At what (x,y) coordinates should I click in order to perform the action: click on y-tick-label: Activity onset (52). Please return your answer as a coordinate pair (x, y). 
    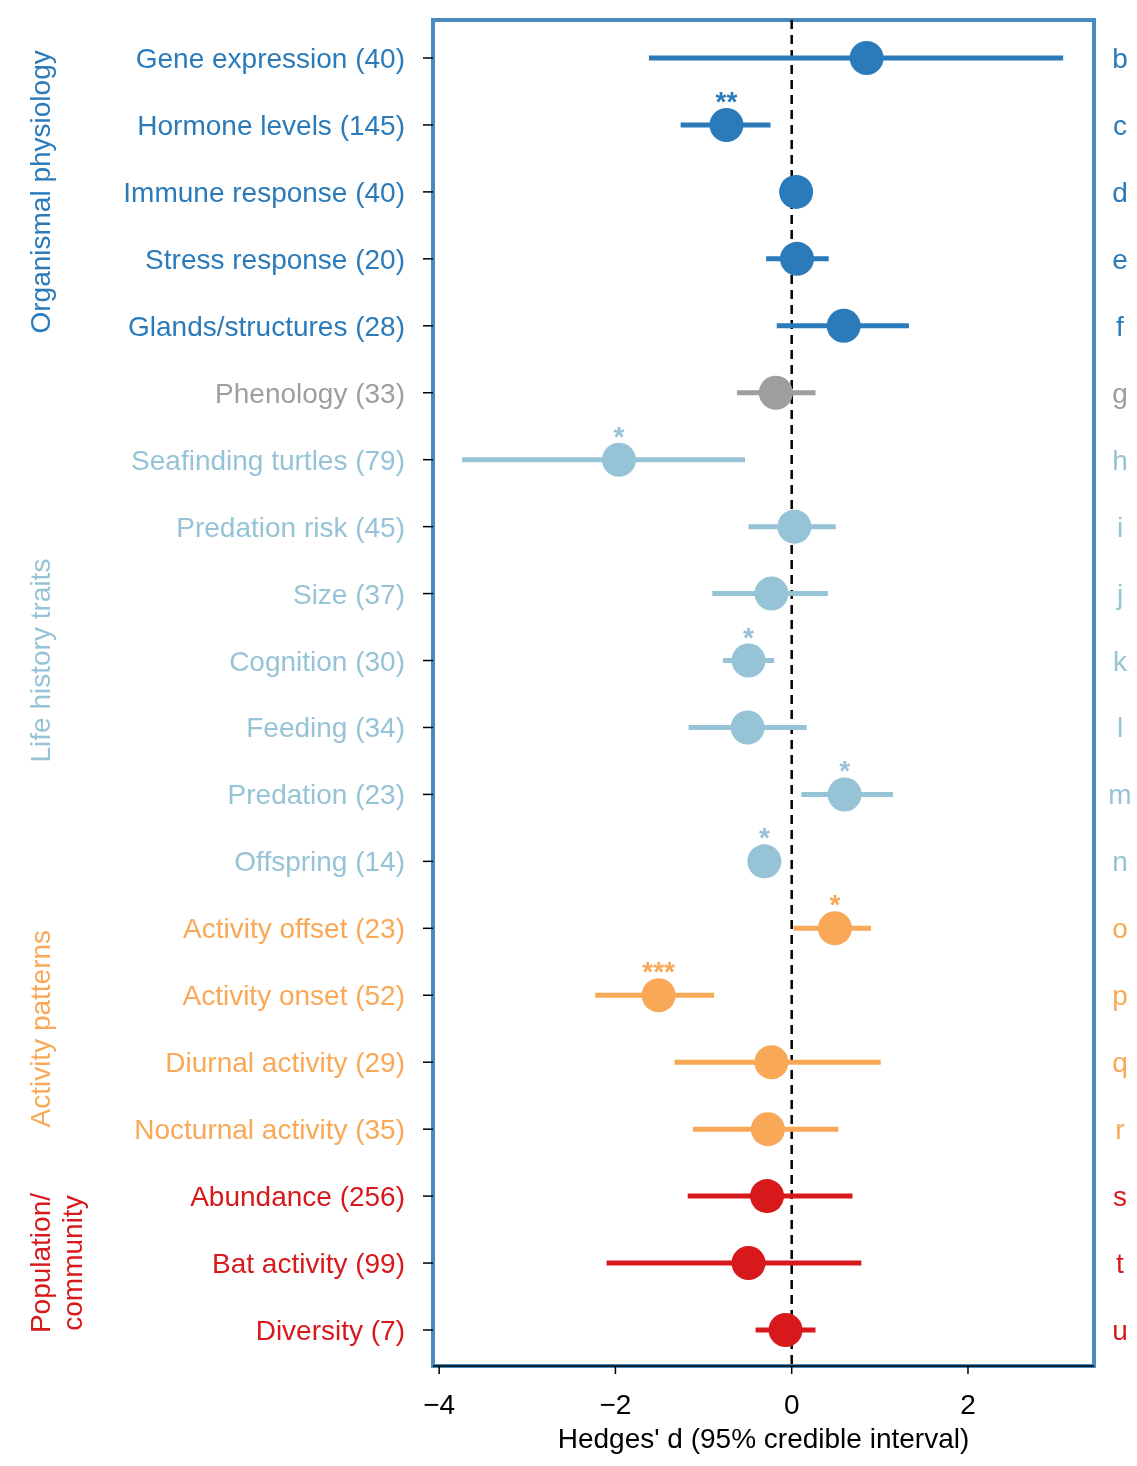
    Looking at the image, I should click on (293, 996).